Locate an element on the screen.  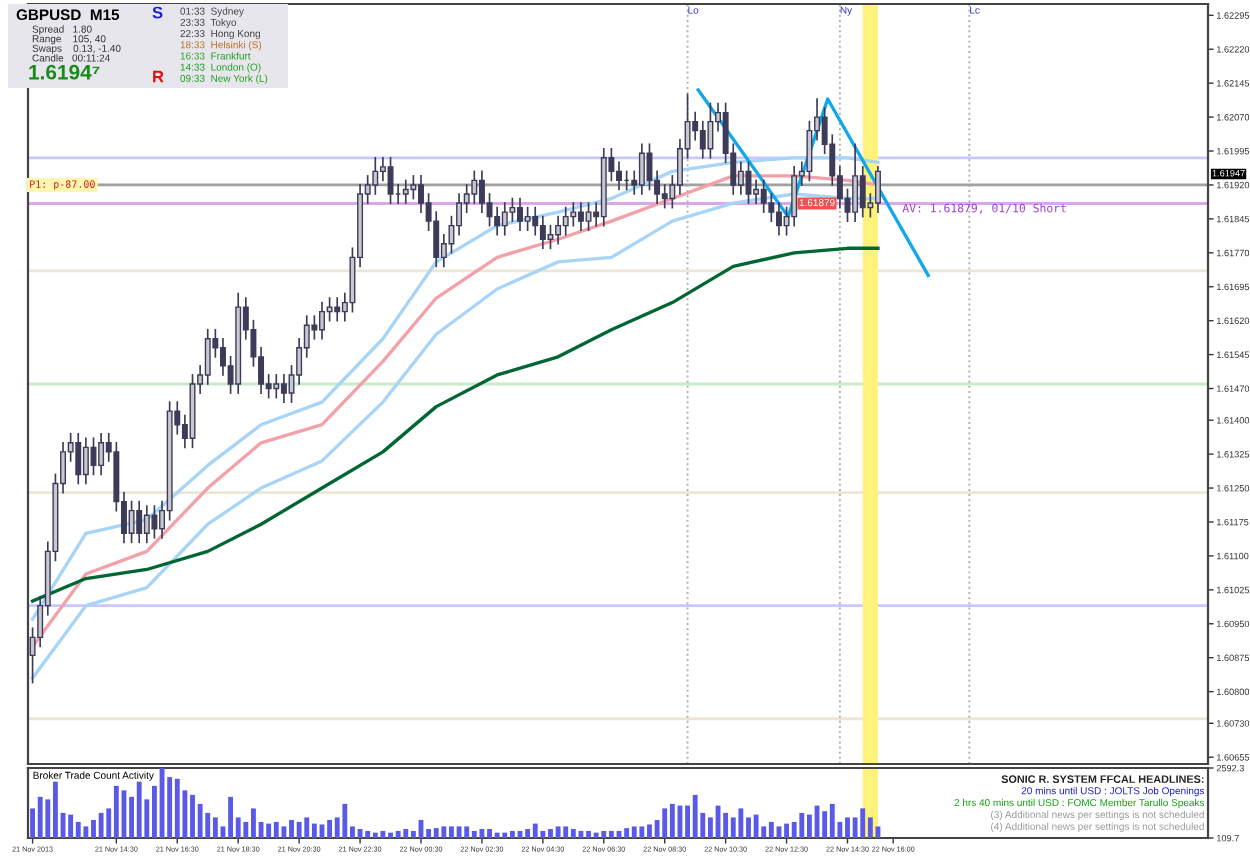
annotation: R is located at coordinates (158, 76).